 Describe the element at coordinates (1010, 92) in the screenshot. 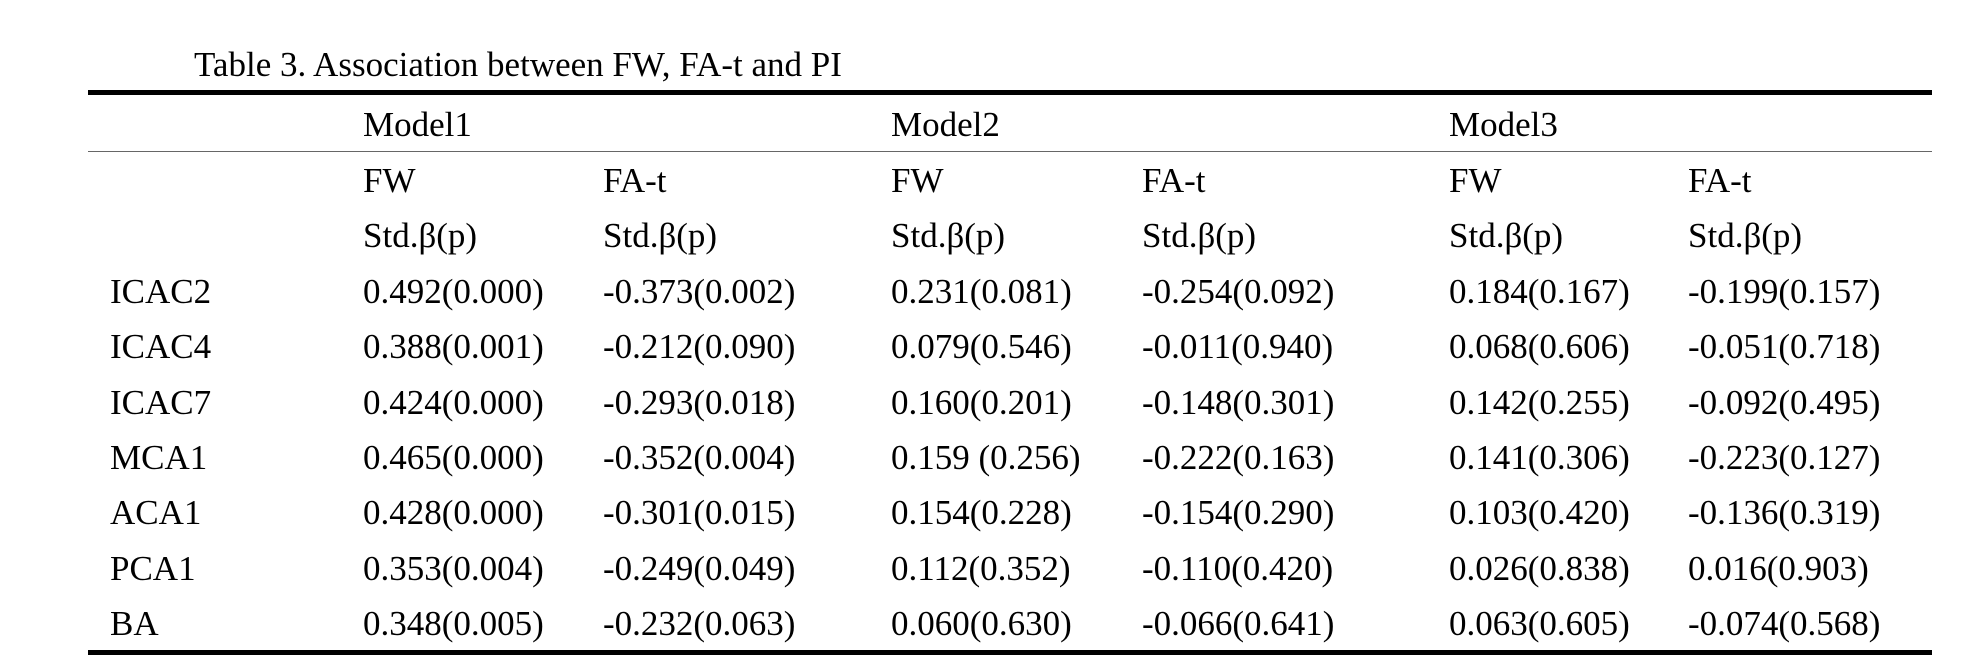

I see `top-rule` at that location.